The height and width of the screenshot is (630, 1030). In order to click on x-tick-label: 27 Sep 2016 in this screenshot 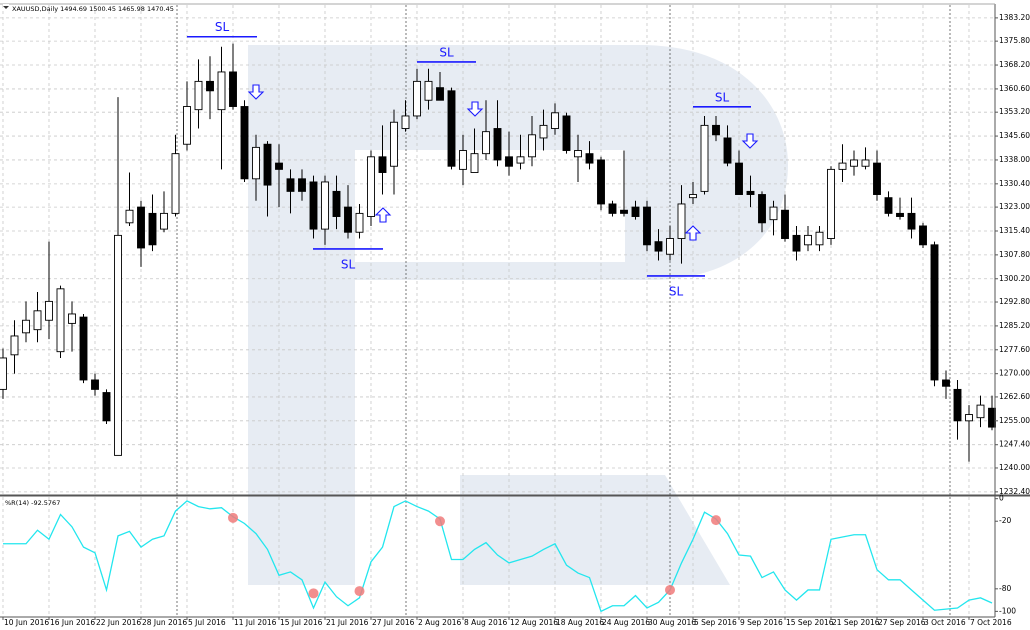, I will do `click(902, 622)`.